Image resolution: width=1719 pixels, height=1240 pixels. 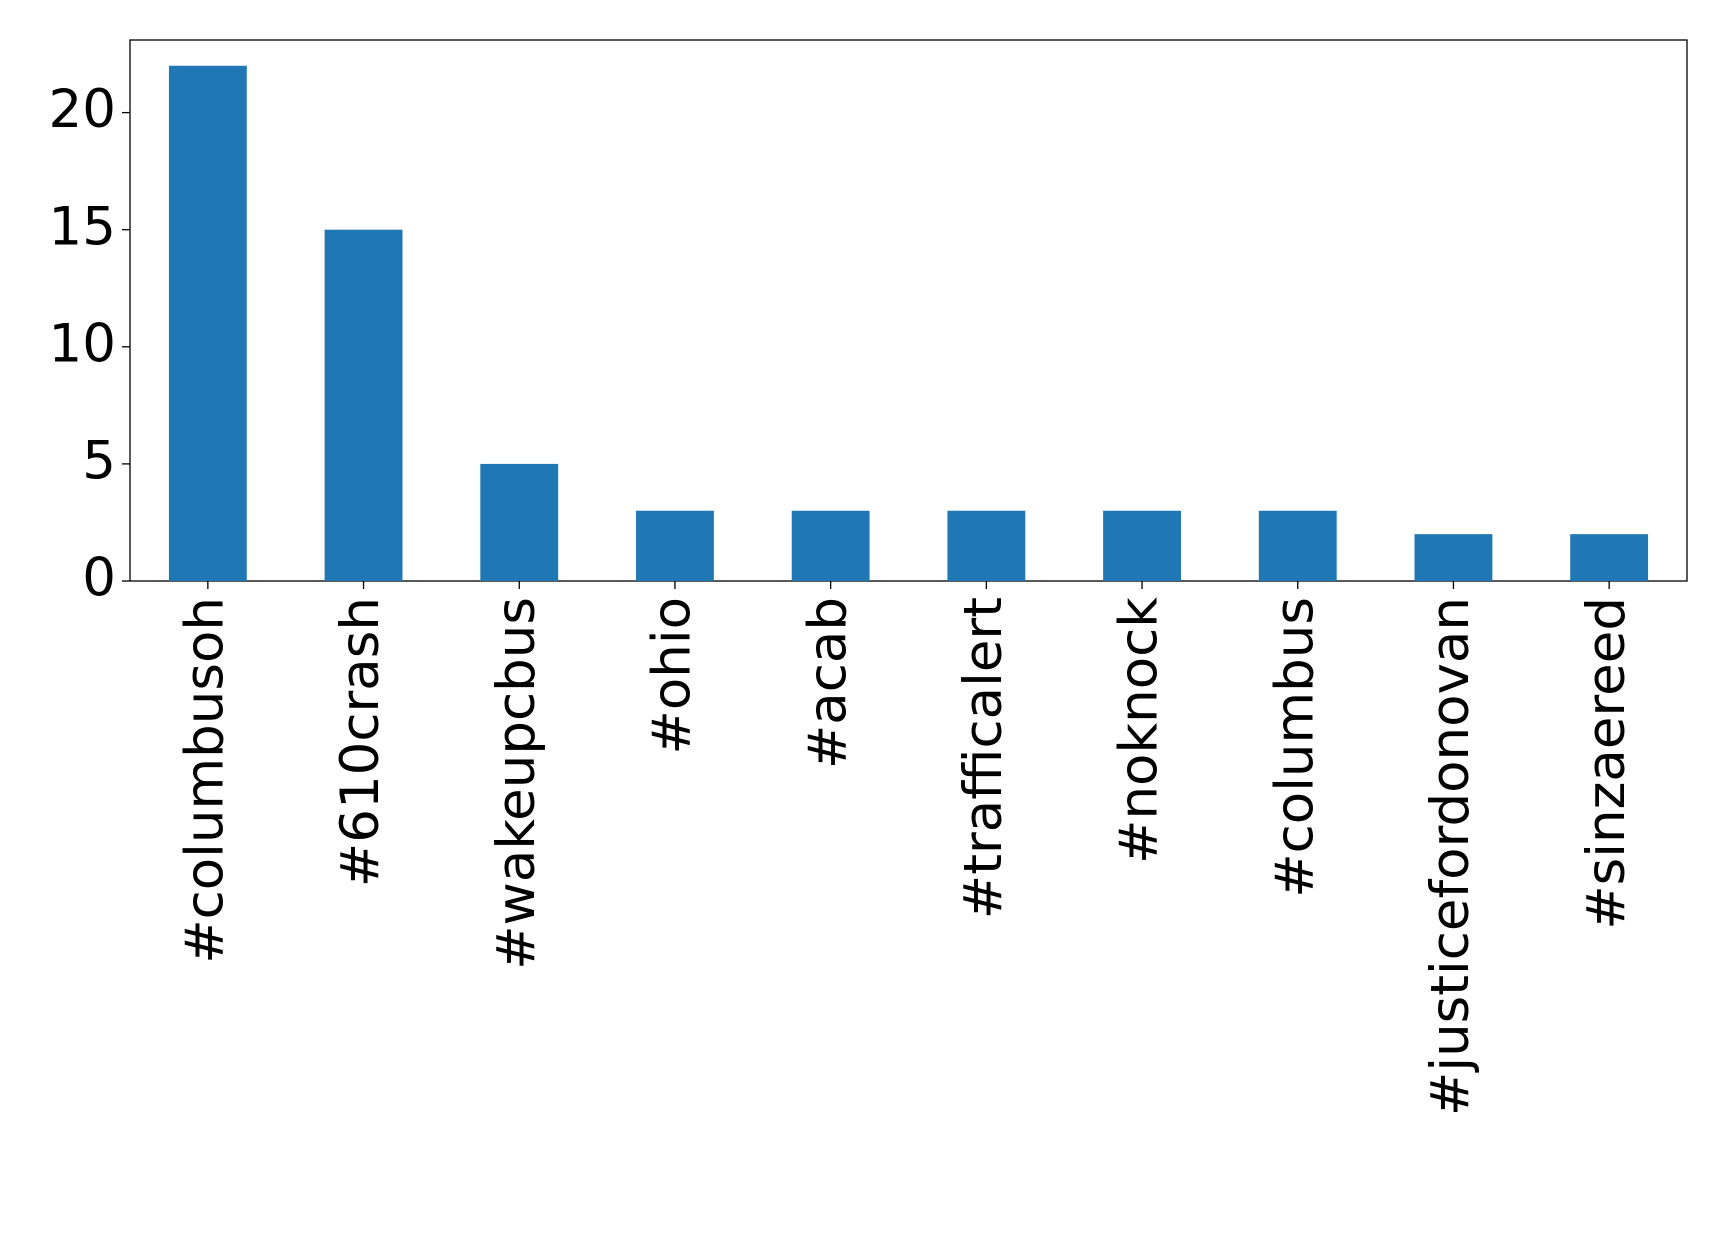 What do you see at coordinates (82, 109) in the screenshot?
I see `y-tick-label: 20` at bounding box center [82, 109].